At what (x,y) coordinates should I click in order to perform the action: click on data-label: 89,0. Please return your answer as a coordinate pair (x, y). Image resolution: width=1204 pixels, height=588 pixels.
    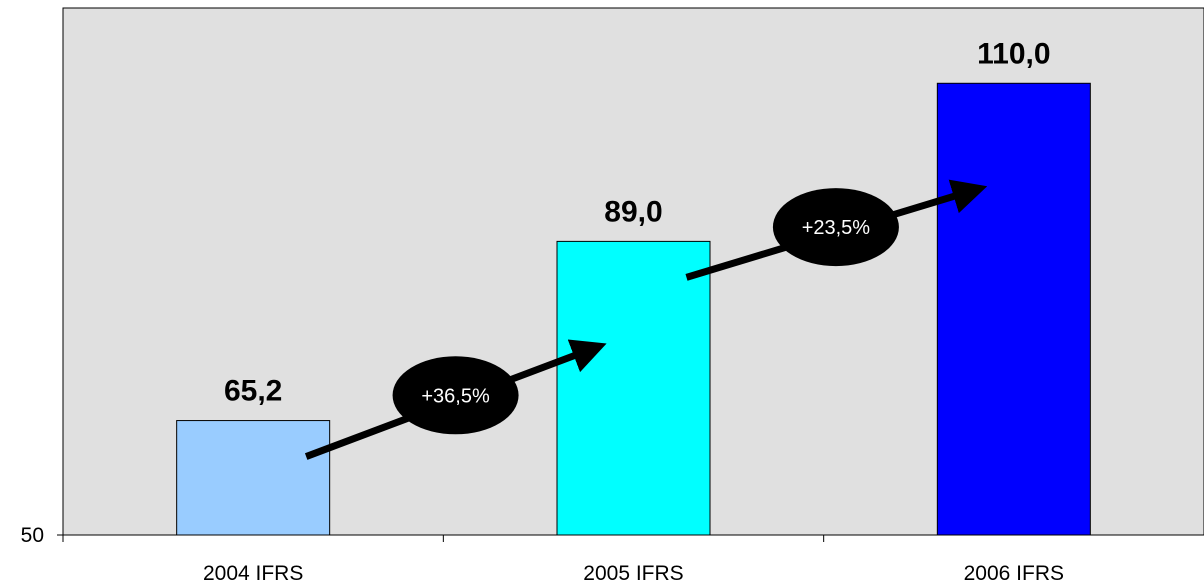
    Looking at the image, I should click on (633, 211).